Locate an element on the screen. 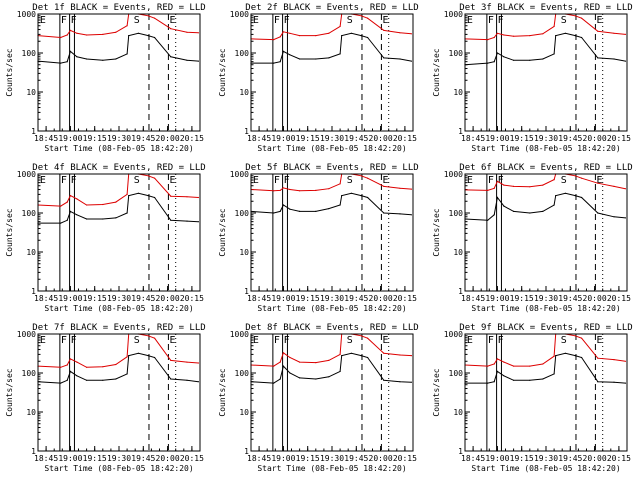  x-tick-label: 18:45 is located at coordinates (46, 138).